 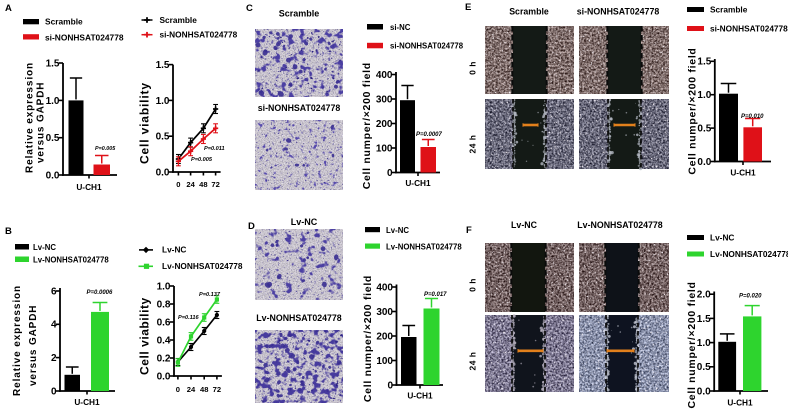 I want to click on svg-text: F, so click(x=469, y=230).